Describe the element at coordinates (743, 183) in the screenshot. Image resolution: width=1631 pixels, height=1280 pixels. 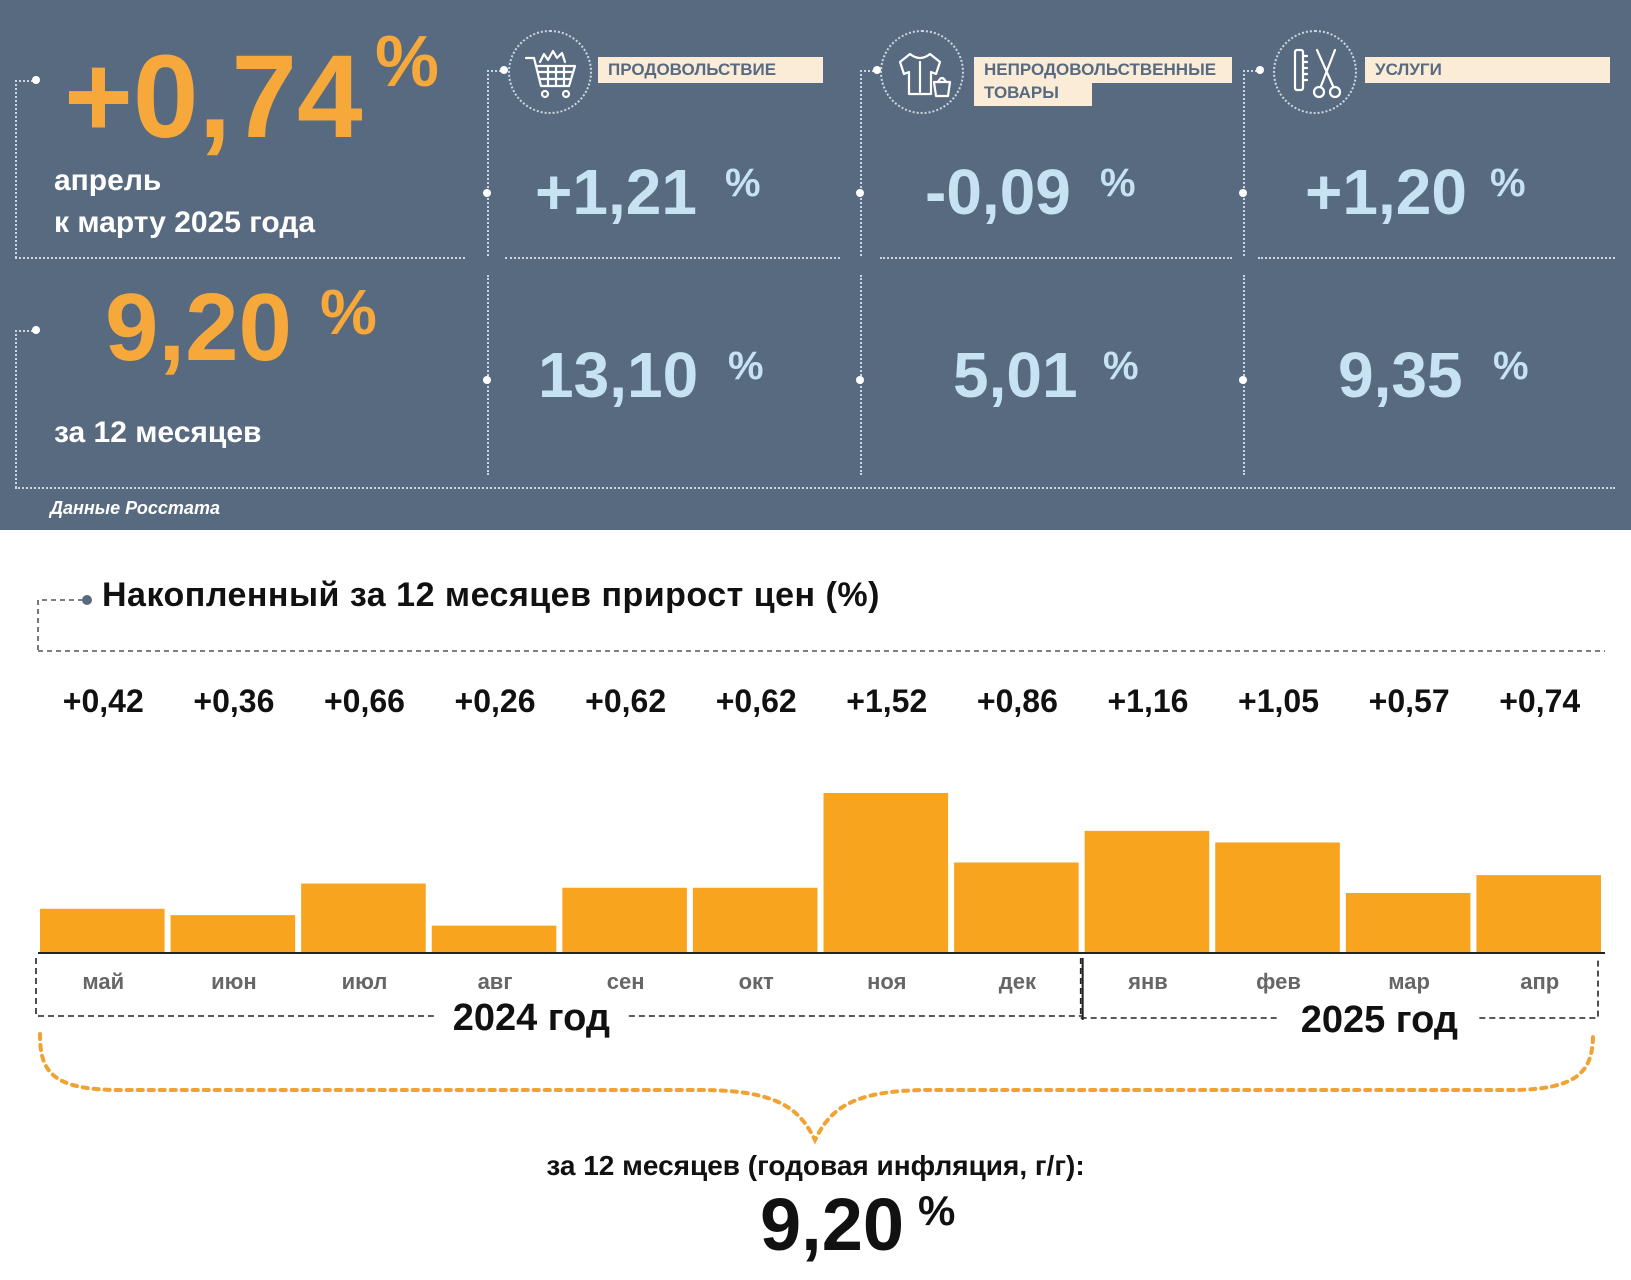
I see `food-monthly-unit: %` at that location.